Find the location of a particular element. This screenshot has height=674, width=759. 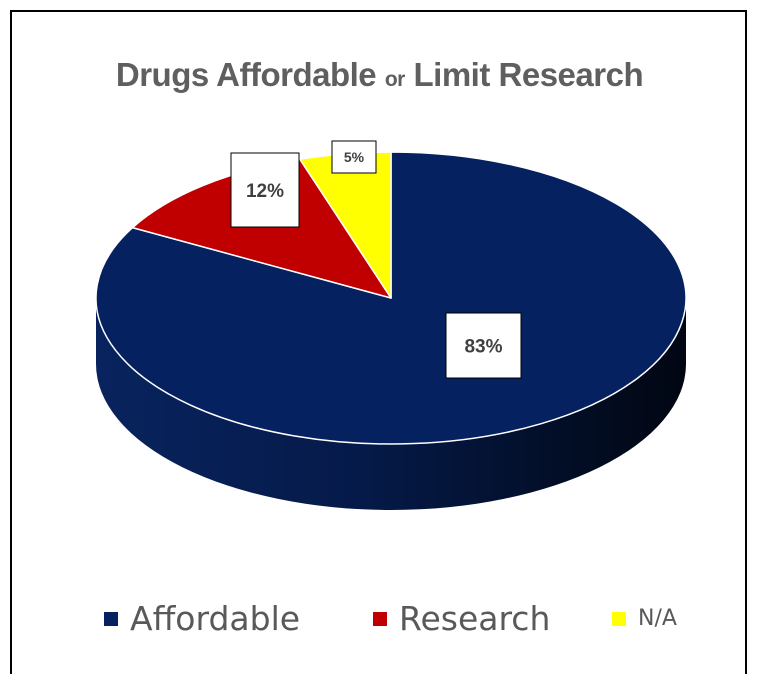

legend-item-na: N/A is located at coordinates (644, 619).